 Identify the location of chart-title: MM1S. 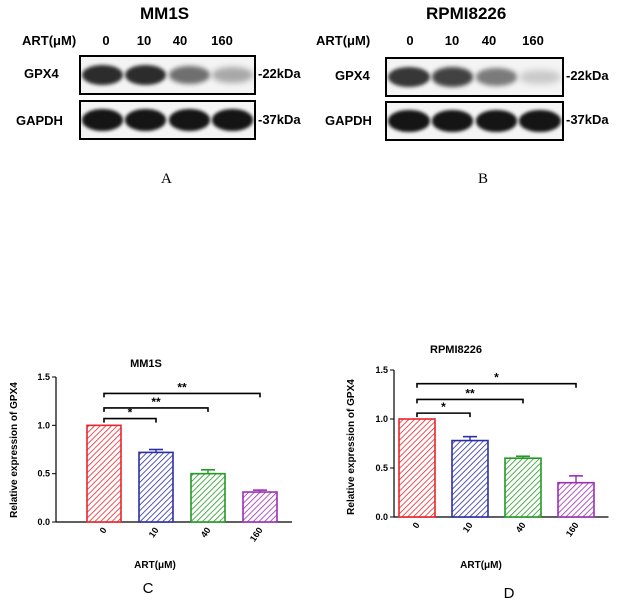
(146, 364).